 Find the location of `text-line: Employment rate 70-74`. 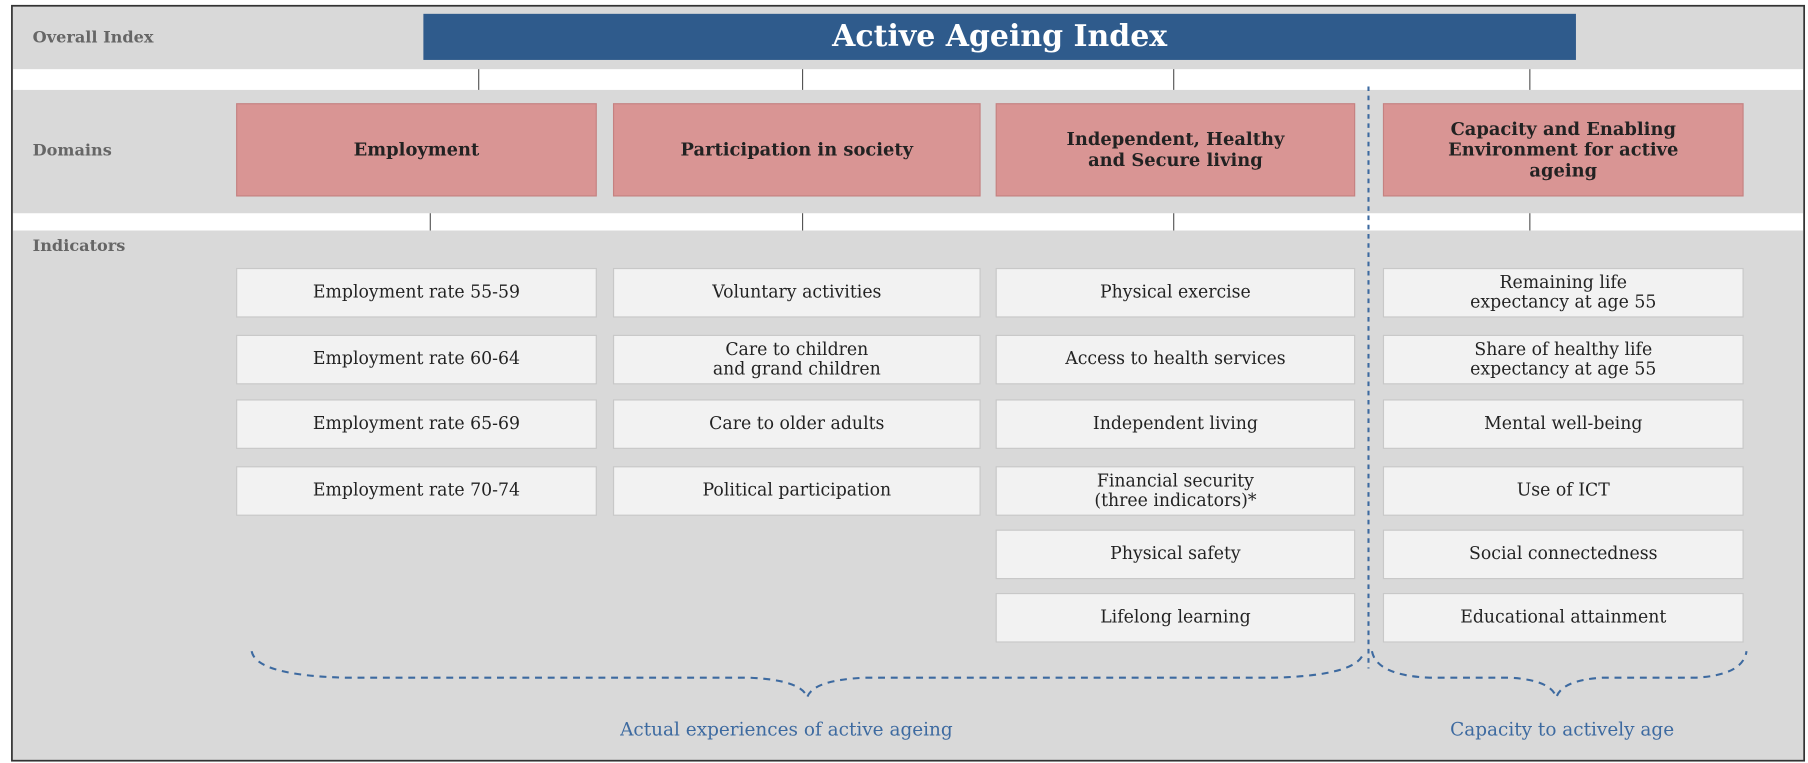

text-line: Employment rate 70-74 is located at coordinates (416, 490).